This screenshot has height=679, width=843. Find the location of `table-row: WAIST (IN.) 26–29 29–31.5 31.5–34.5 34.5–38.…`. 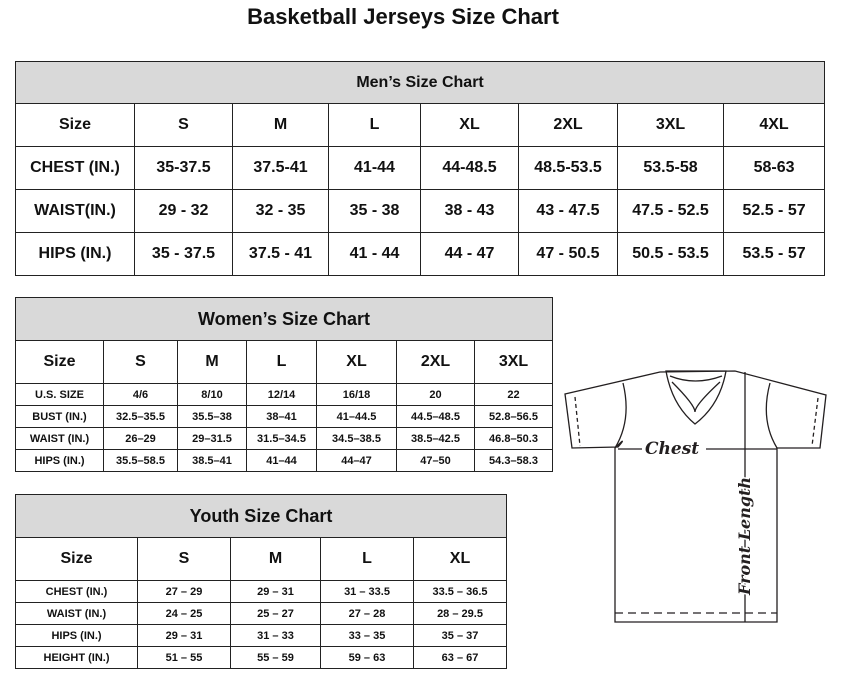

table-row: WAIST (IN.) 26–29 29–31.5 31.5–34.5 34.5–38.… is located at coordinates (284, 438).